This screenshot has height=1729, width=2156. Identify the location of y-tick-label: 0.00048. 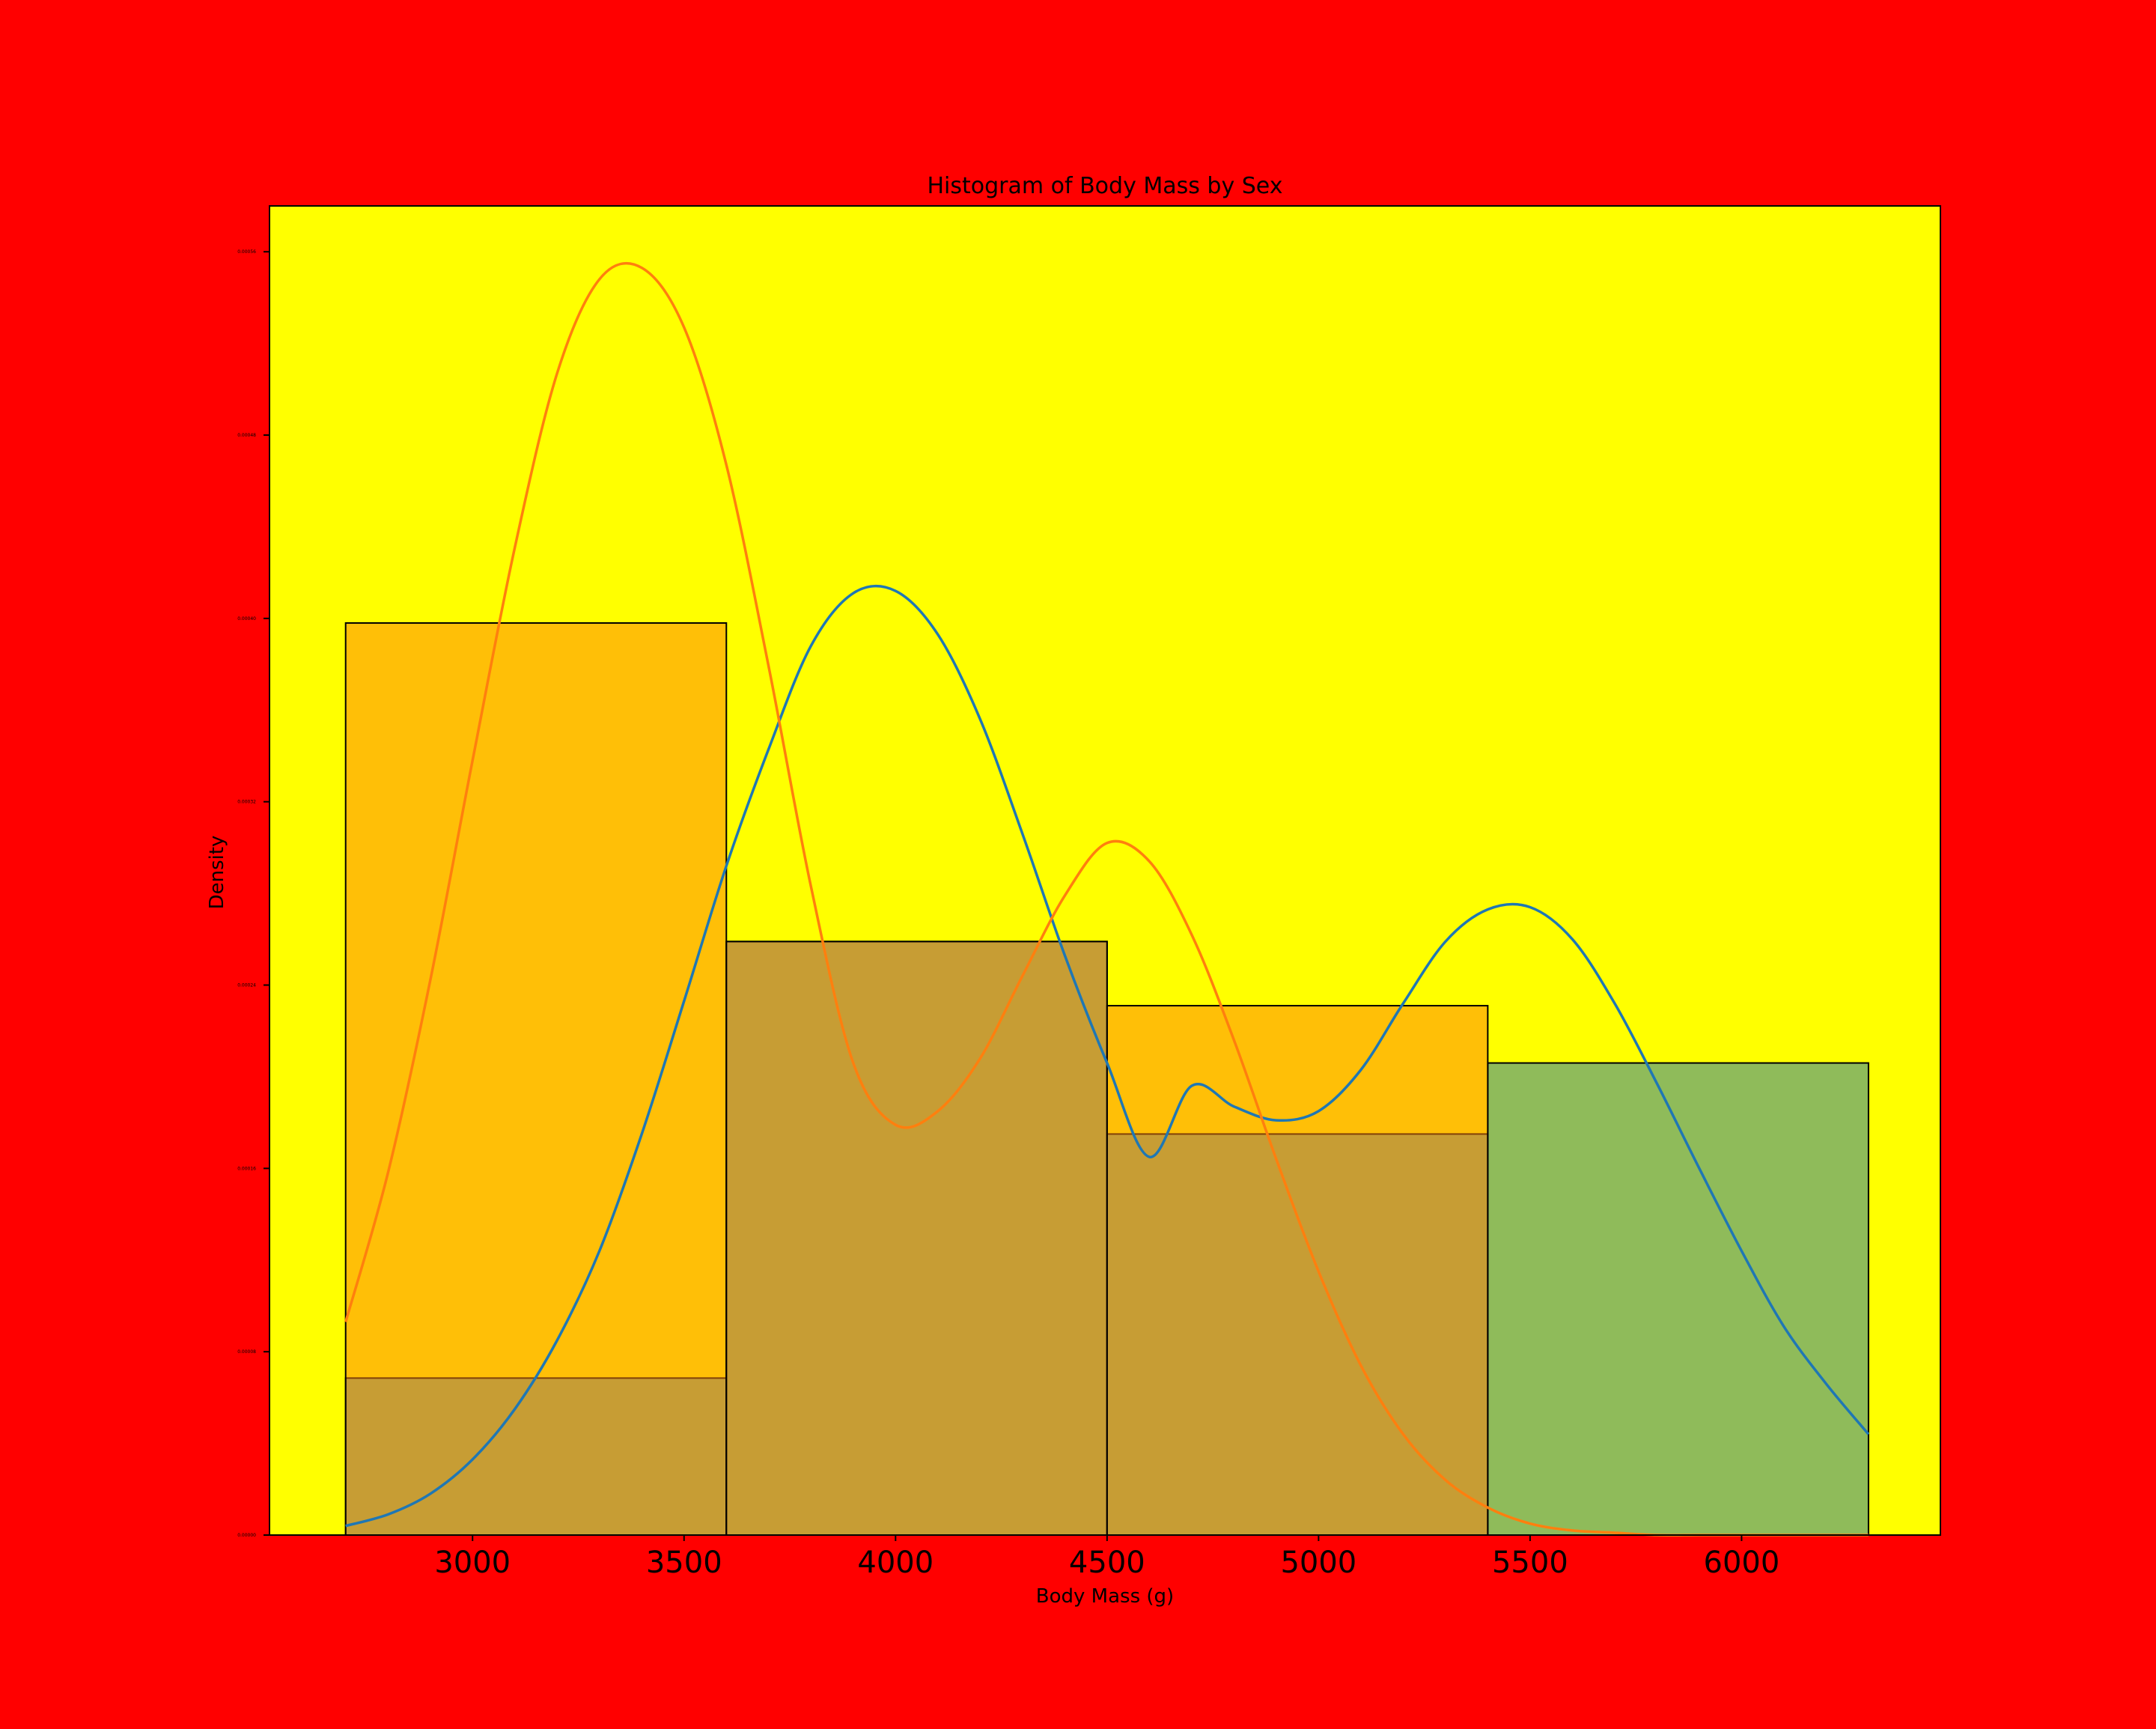
(246, 435).